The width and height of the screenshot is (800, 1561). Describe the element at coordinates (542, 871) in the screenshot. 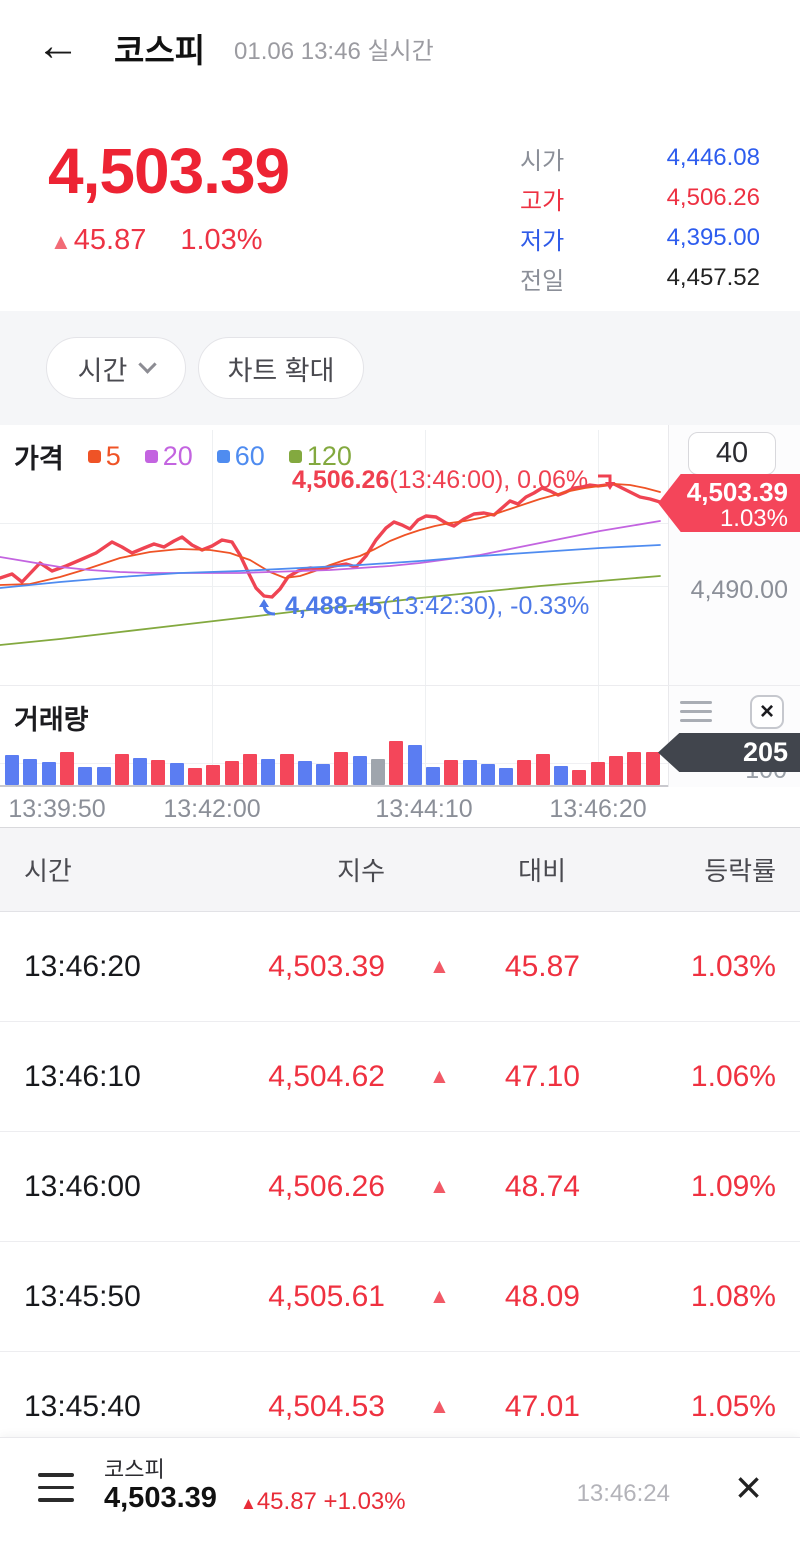

I see `col-header-change: 대비` at that location.